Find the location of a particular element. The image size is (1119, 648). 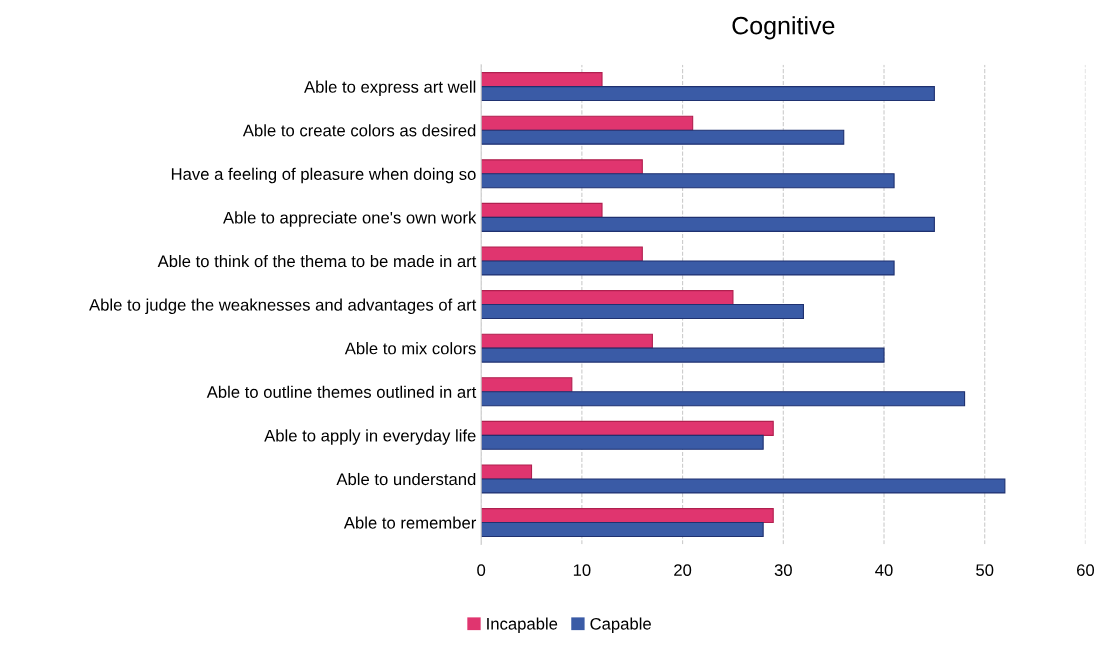

y-tick-label: Able to understand is located at coordinates (406, 479).